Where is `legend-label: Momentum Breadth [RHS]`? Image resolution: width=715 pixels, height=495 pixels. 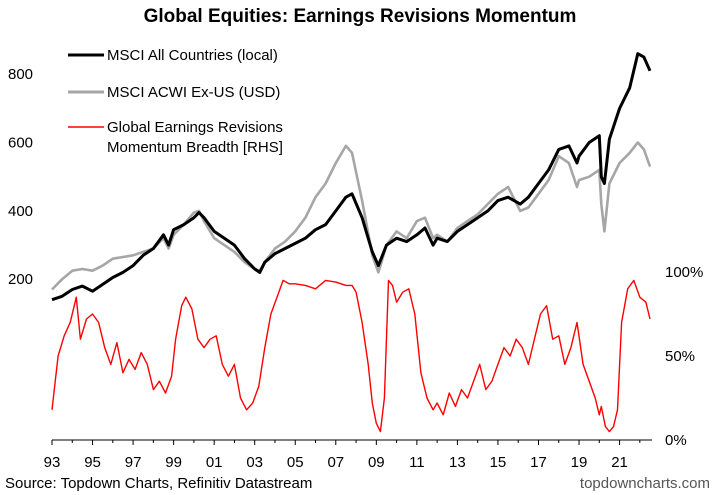
legend-label: Momentum Breadth [RHS] is located at coordinates (195, 147).